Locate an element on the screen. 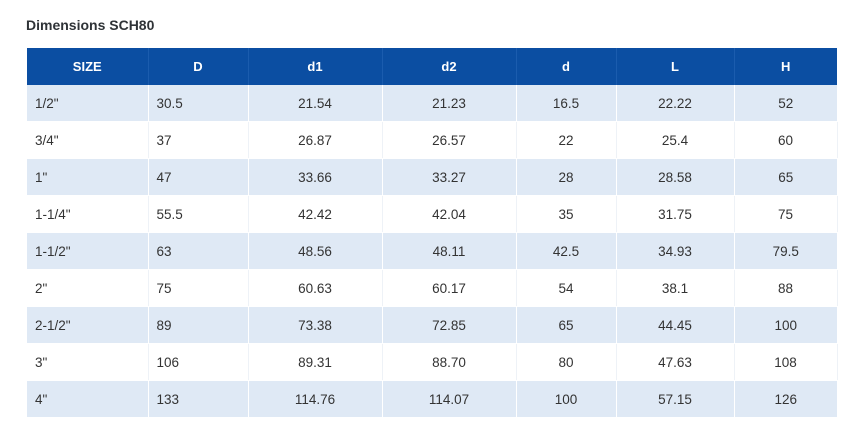 Image resolution: width=861 pixels, height=434 pixels. column-header-d1: d1 is located at coordinates (315, 66).